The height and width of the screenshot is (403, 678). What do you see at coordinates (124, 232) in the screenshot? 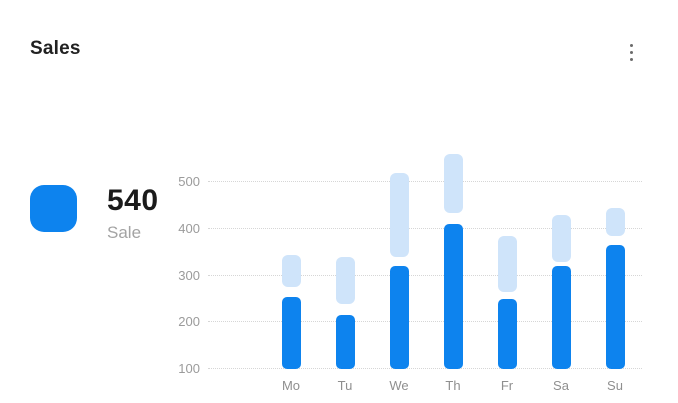
I see `stat-label: Sale` at bounding box center [124, 232].